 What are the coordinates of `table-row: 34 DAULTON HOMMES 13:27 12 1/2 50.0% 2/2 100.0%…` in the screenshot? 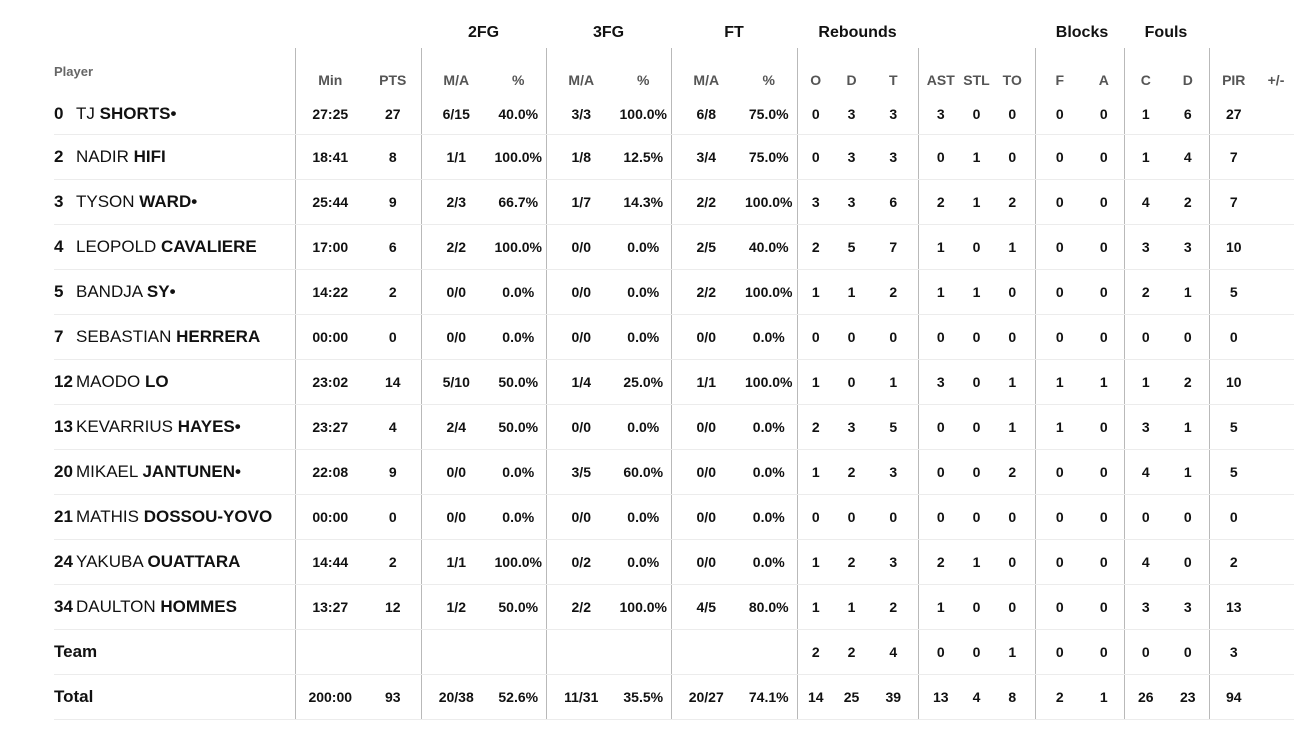 It's located at (674, 607).